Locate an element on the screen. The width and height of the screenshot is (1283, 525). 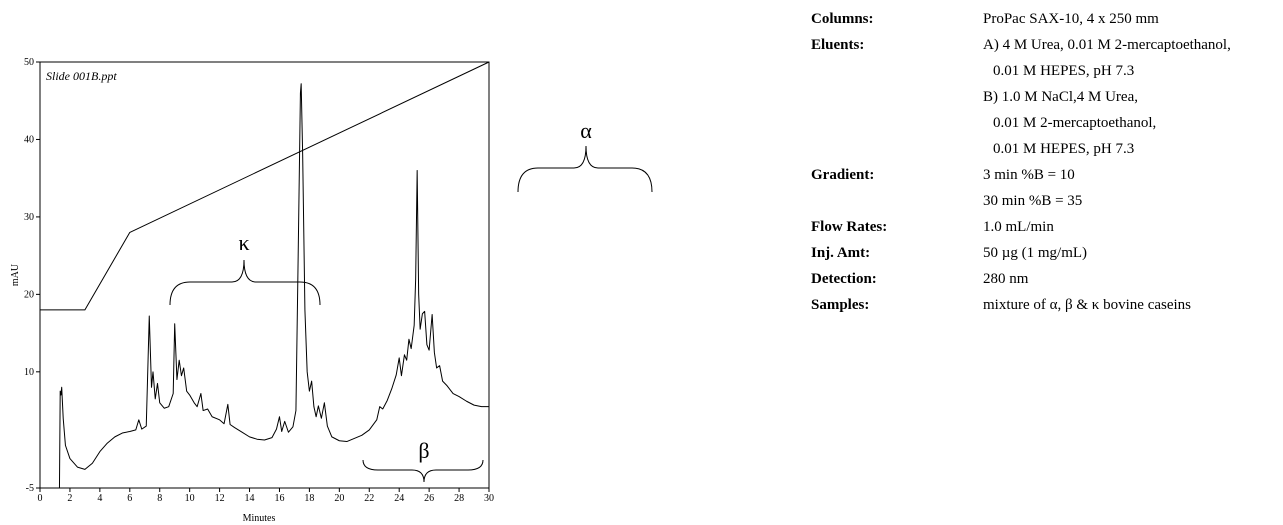
alpha-brace is located at coordinates (585, 169).